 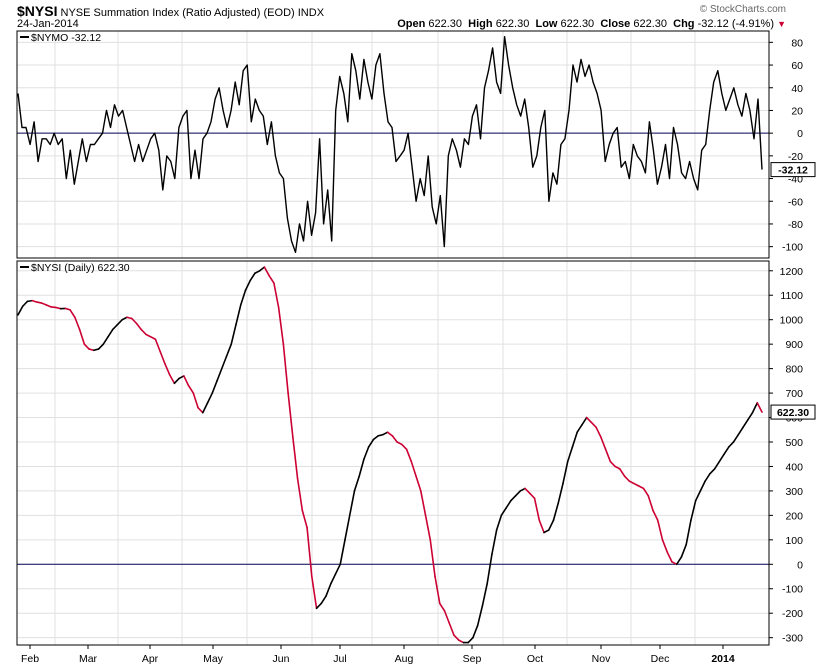 I want to click on y-tick-label: 40, so click(x=797, y=89).